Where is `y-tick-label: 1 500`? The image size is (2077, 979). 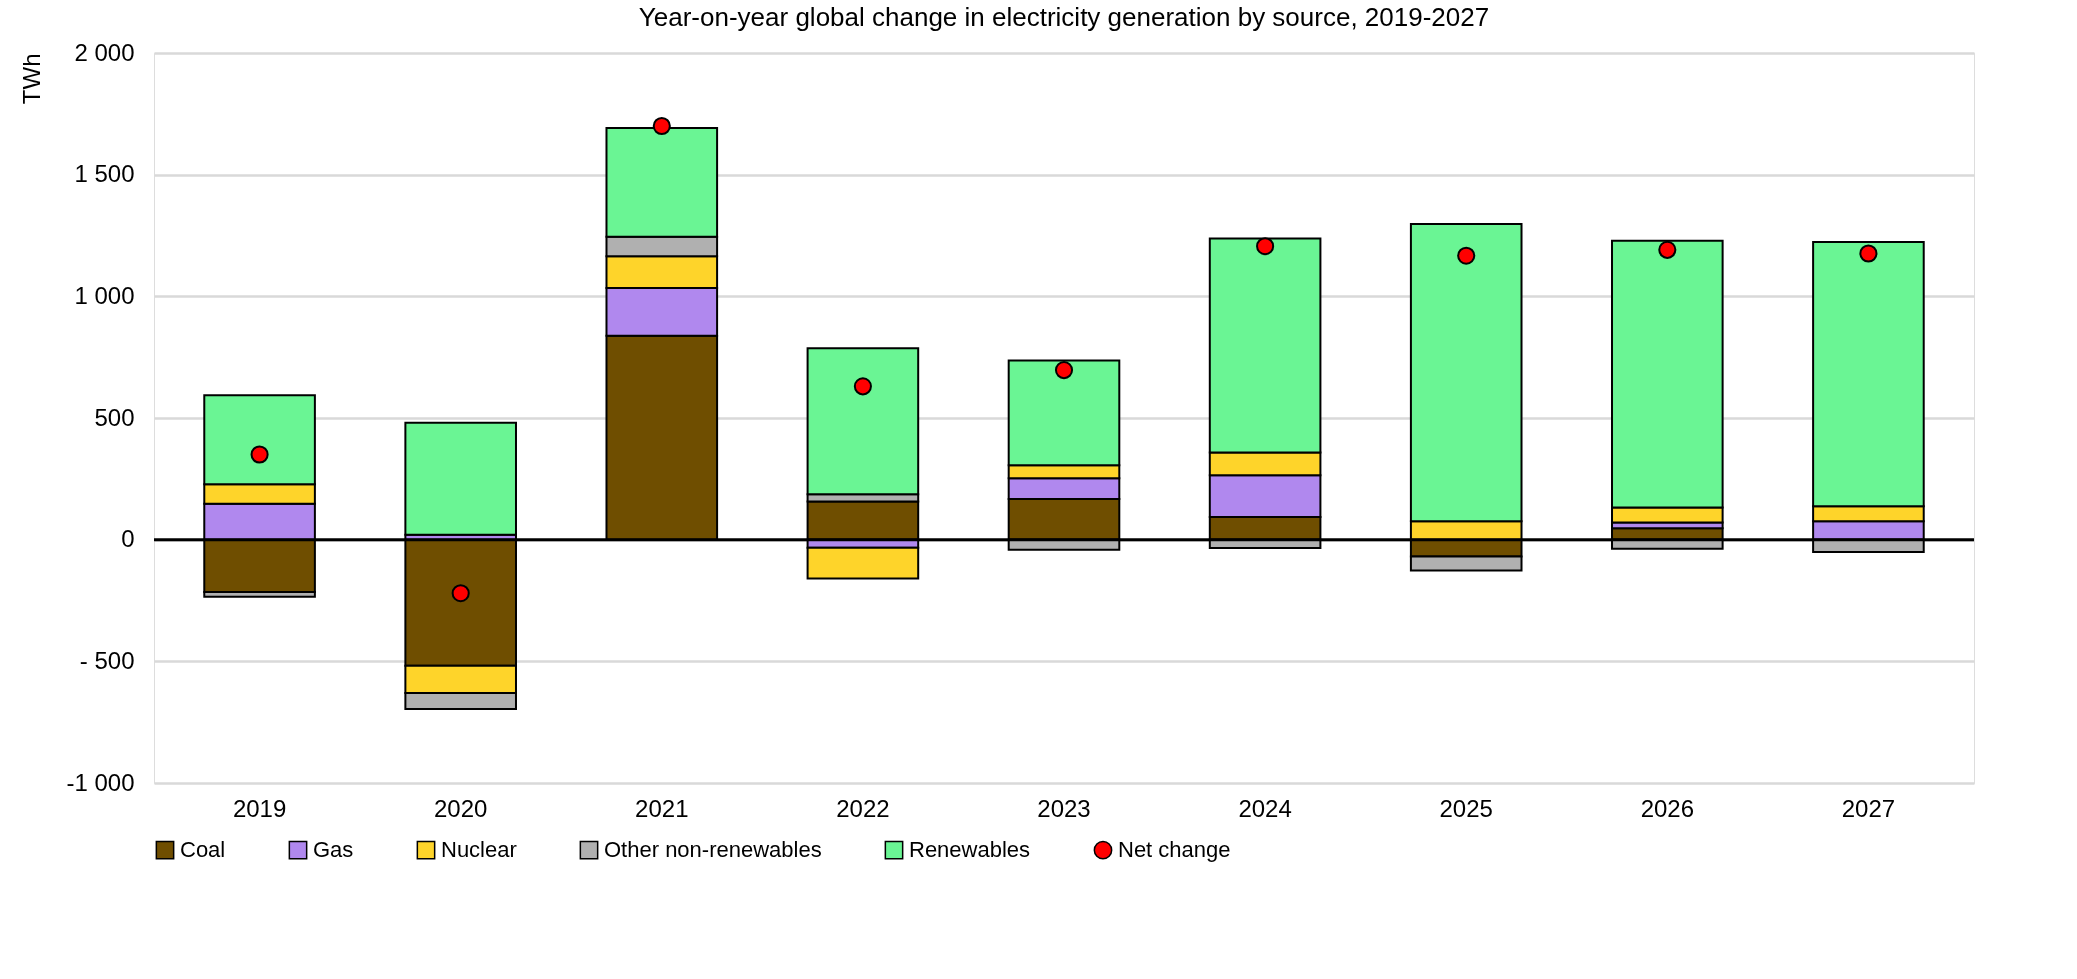
y-tick-label: 1 500 is located at coordinates (104, 174).